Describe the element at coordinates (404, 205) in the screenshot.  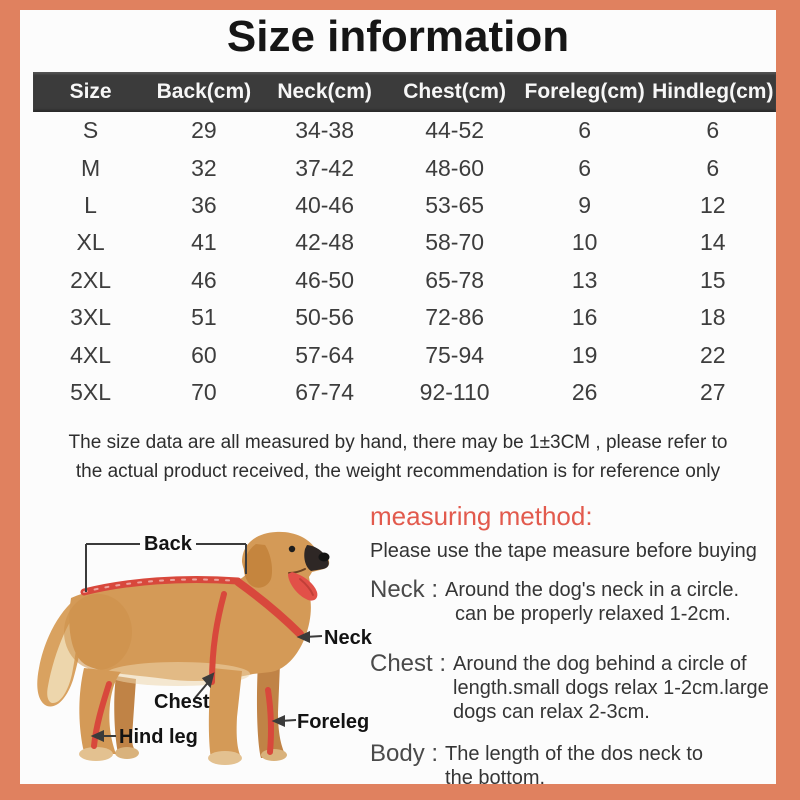
I see `table-row: L 36 40-46 53-65 9 12` at that location.